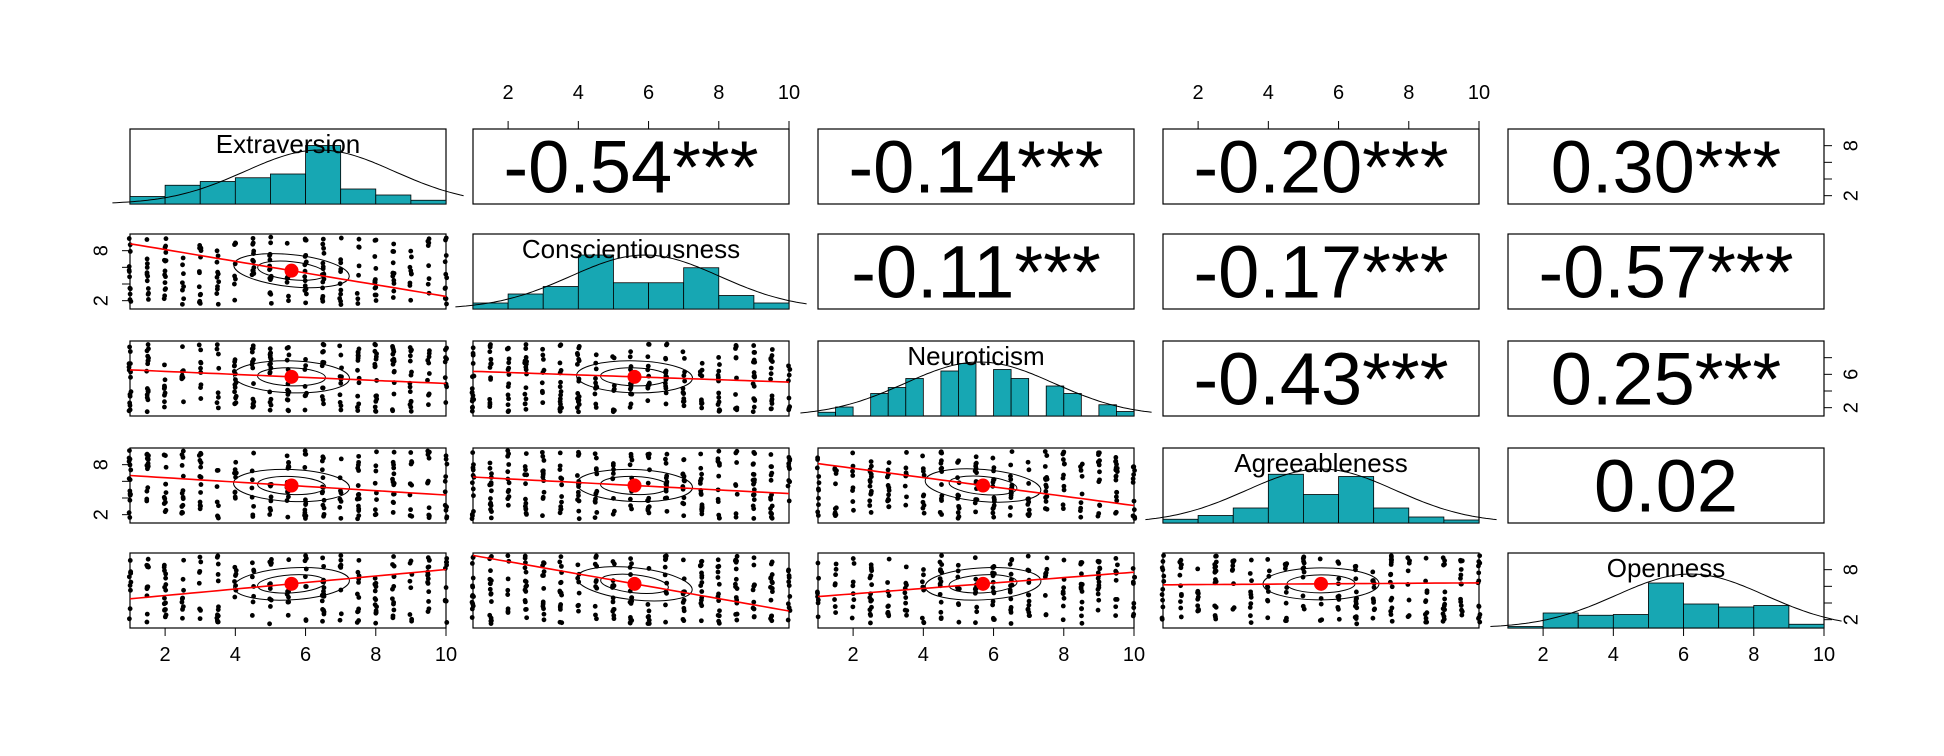 The width and height of the screenshot is (1944, 756). What do you see at coordinates (291, 376) in the screenshot?
I see `mean-point` at bounding box center [291, 376].